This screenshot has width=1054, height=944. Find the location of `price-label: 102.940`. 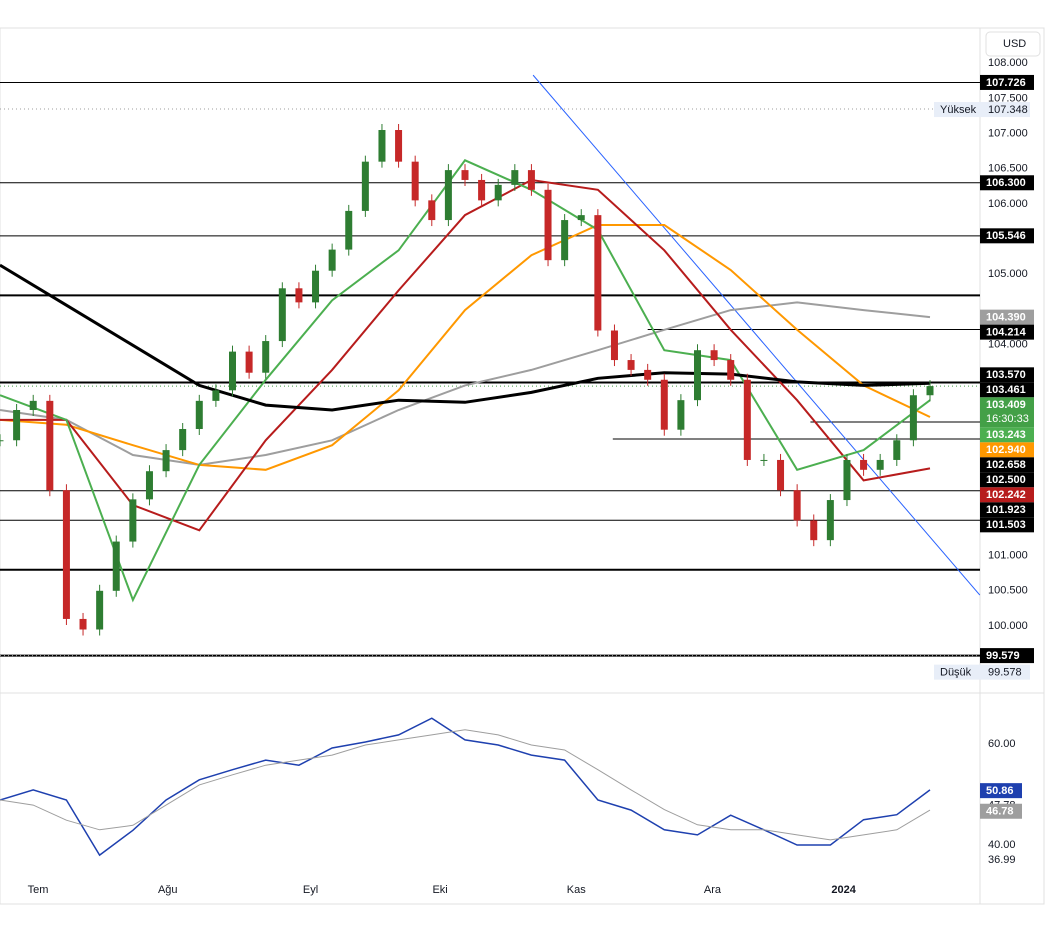

price-label: 102.940 is located at coordinates (1006, 450).